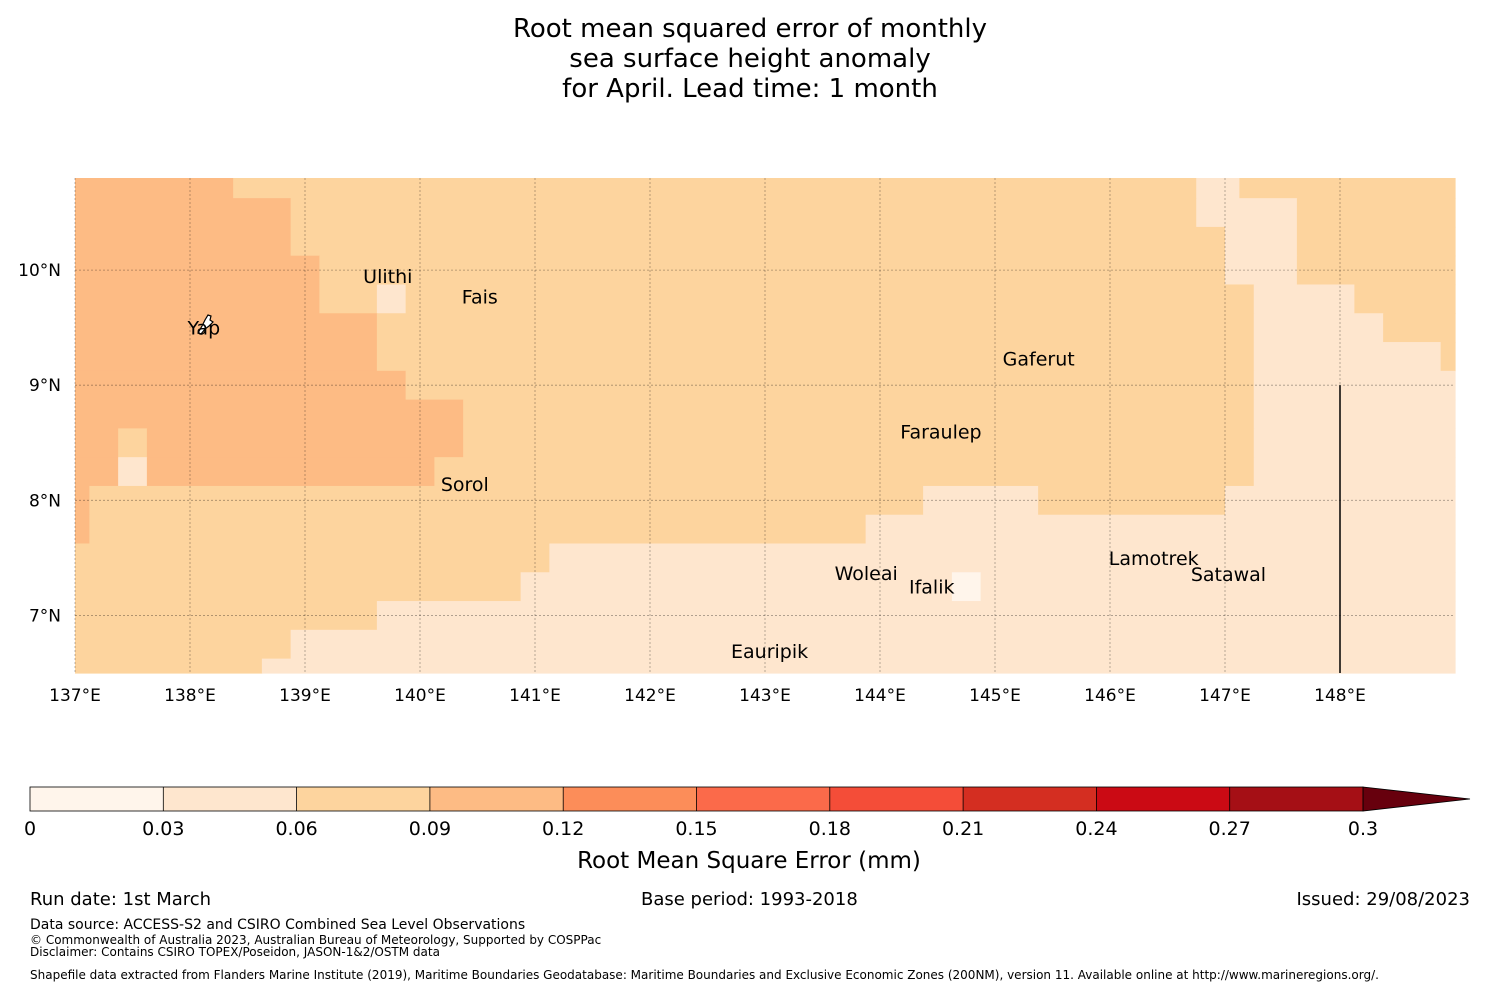  What do you see at coordinates (45, 501) in the screenshot?
I see `lat-tick-label: 8°N` at bounding box center [45, 501].